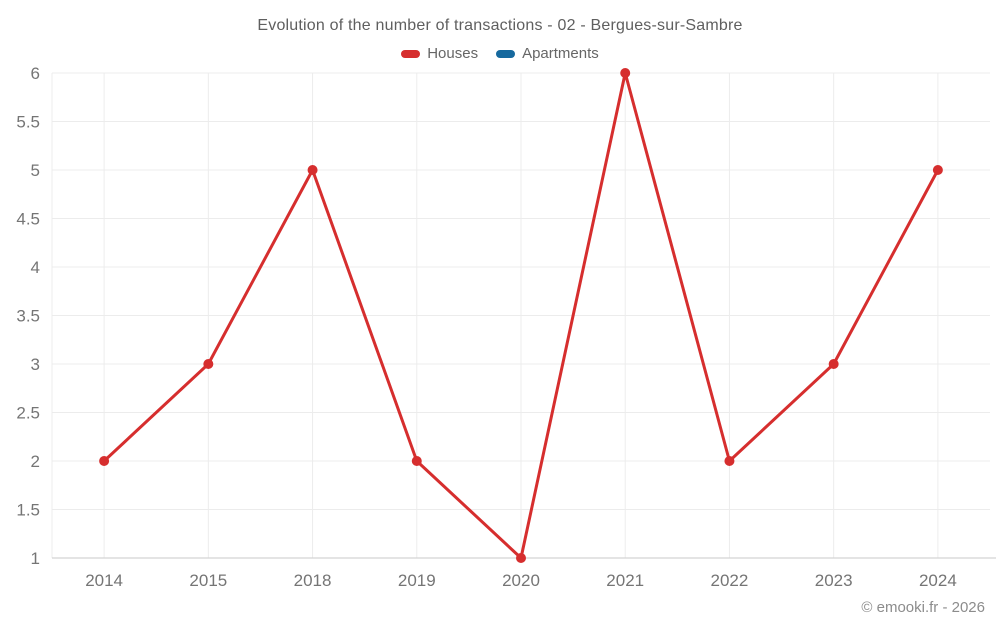 The height and width of the screenshot is (625, 1000). I want to click on data-point-houses-2023, so click(833, 364).